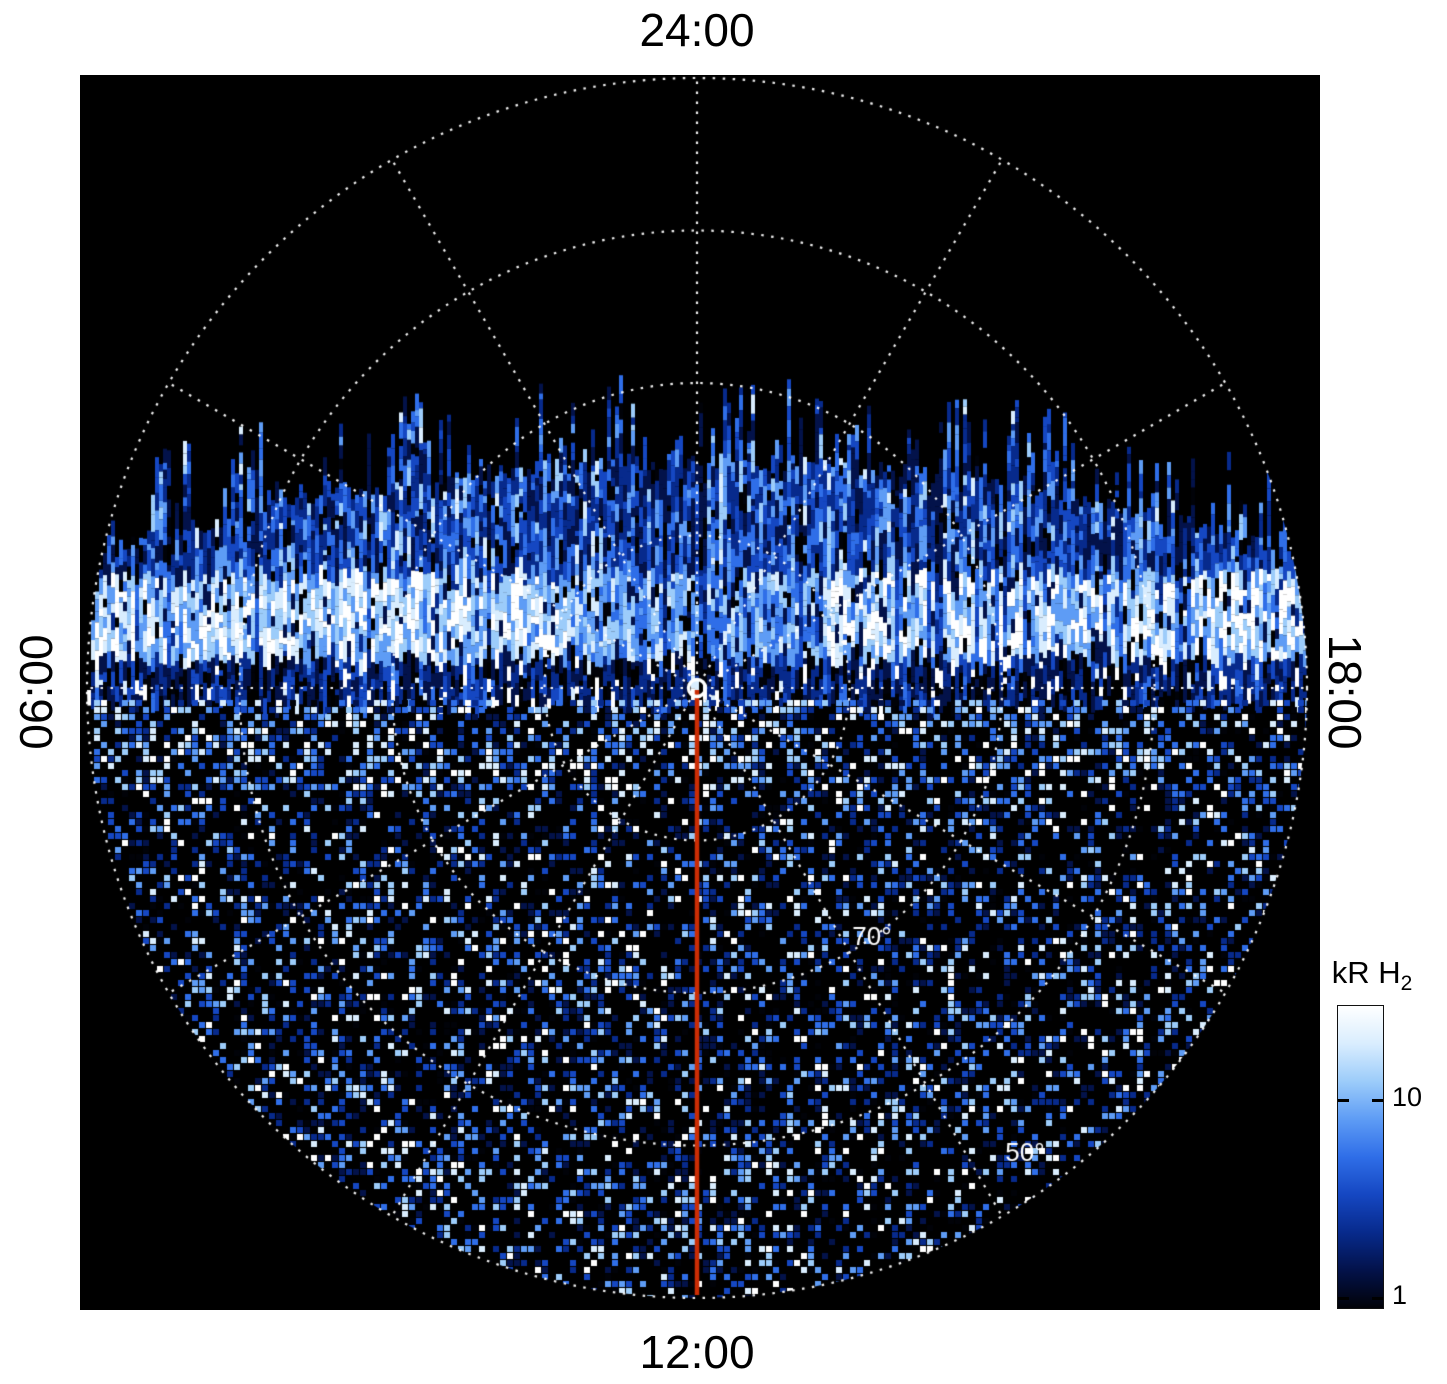 Image resolution: width=1447 pixels, height=1384 pixels. I want to click on colorbar-tick-label-1: 1, so click(1400, 1295).